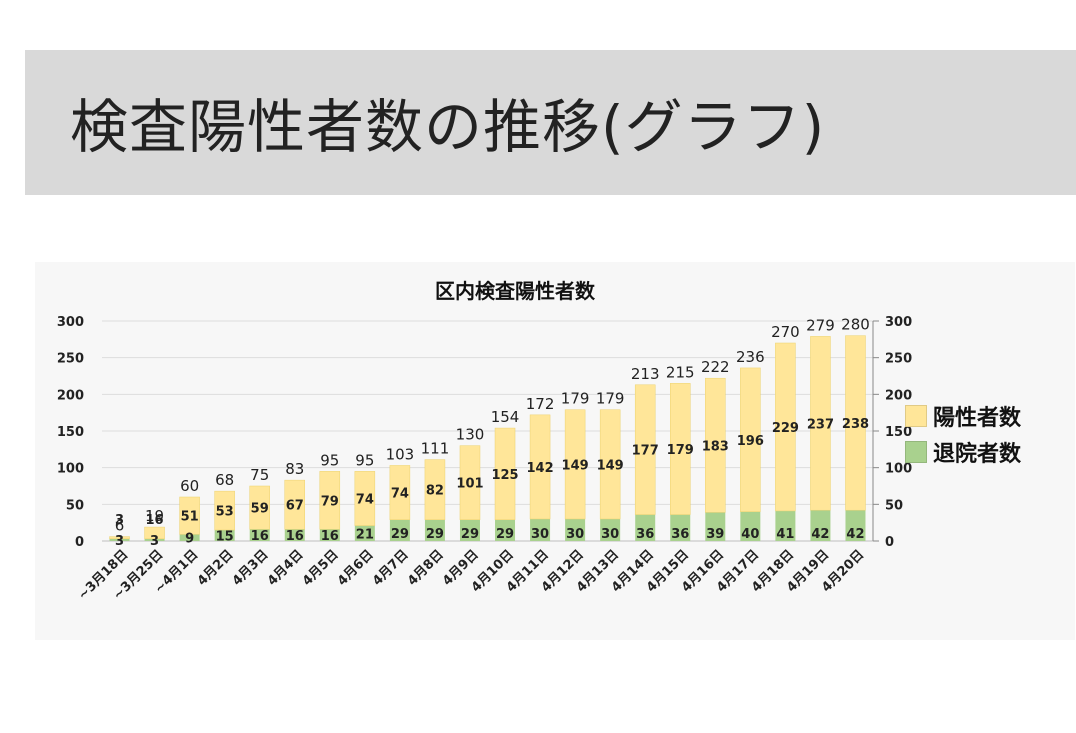 This screenshot has width=1076, height=733. What do you see at coordinates (715, 367) in the screenshot?
I see `total-label: 222` at bounding box center [715, 367].